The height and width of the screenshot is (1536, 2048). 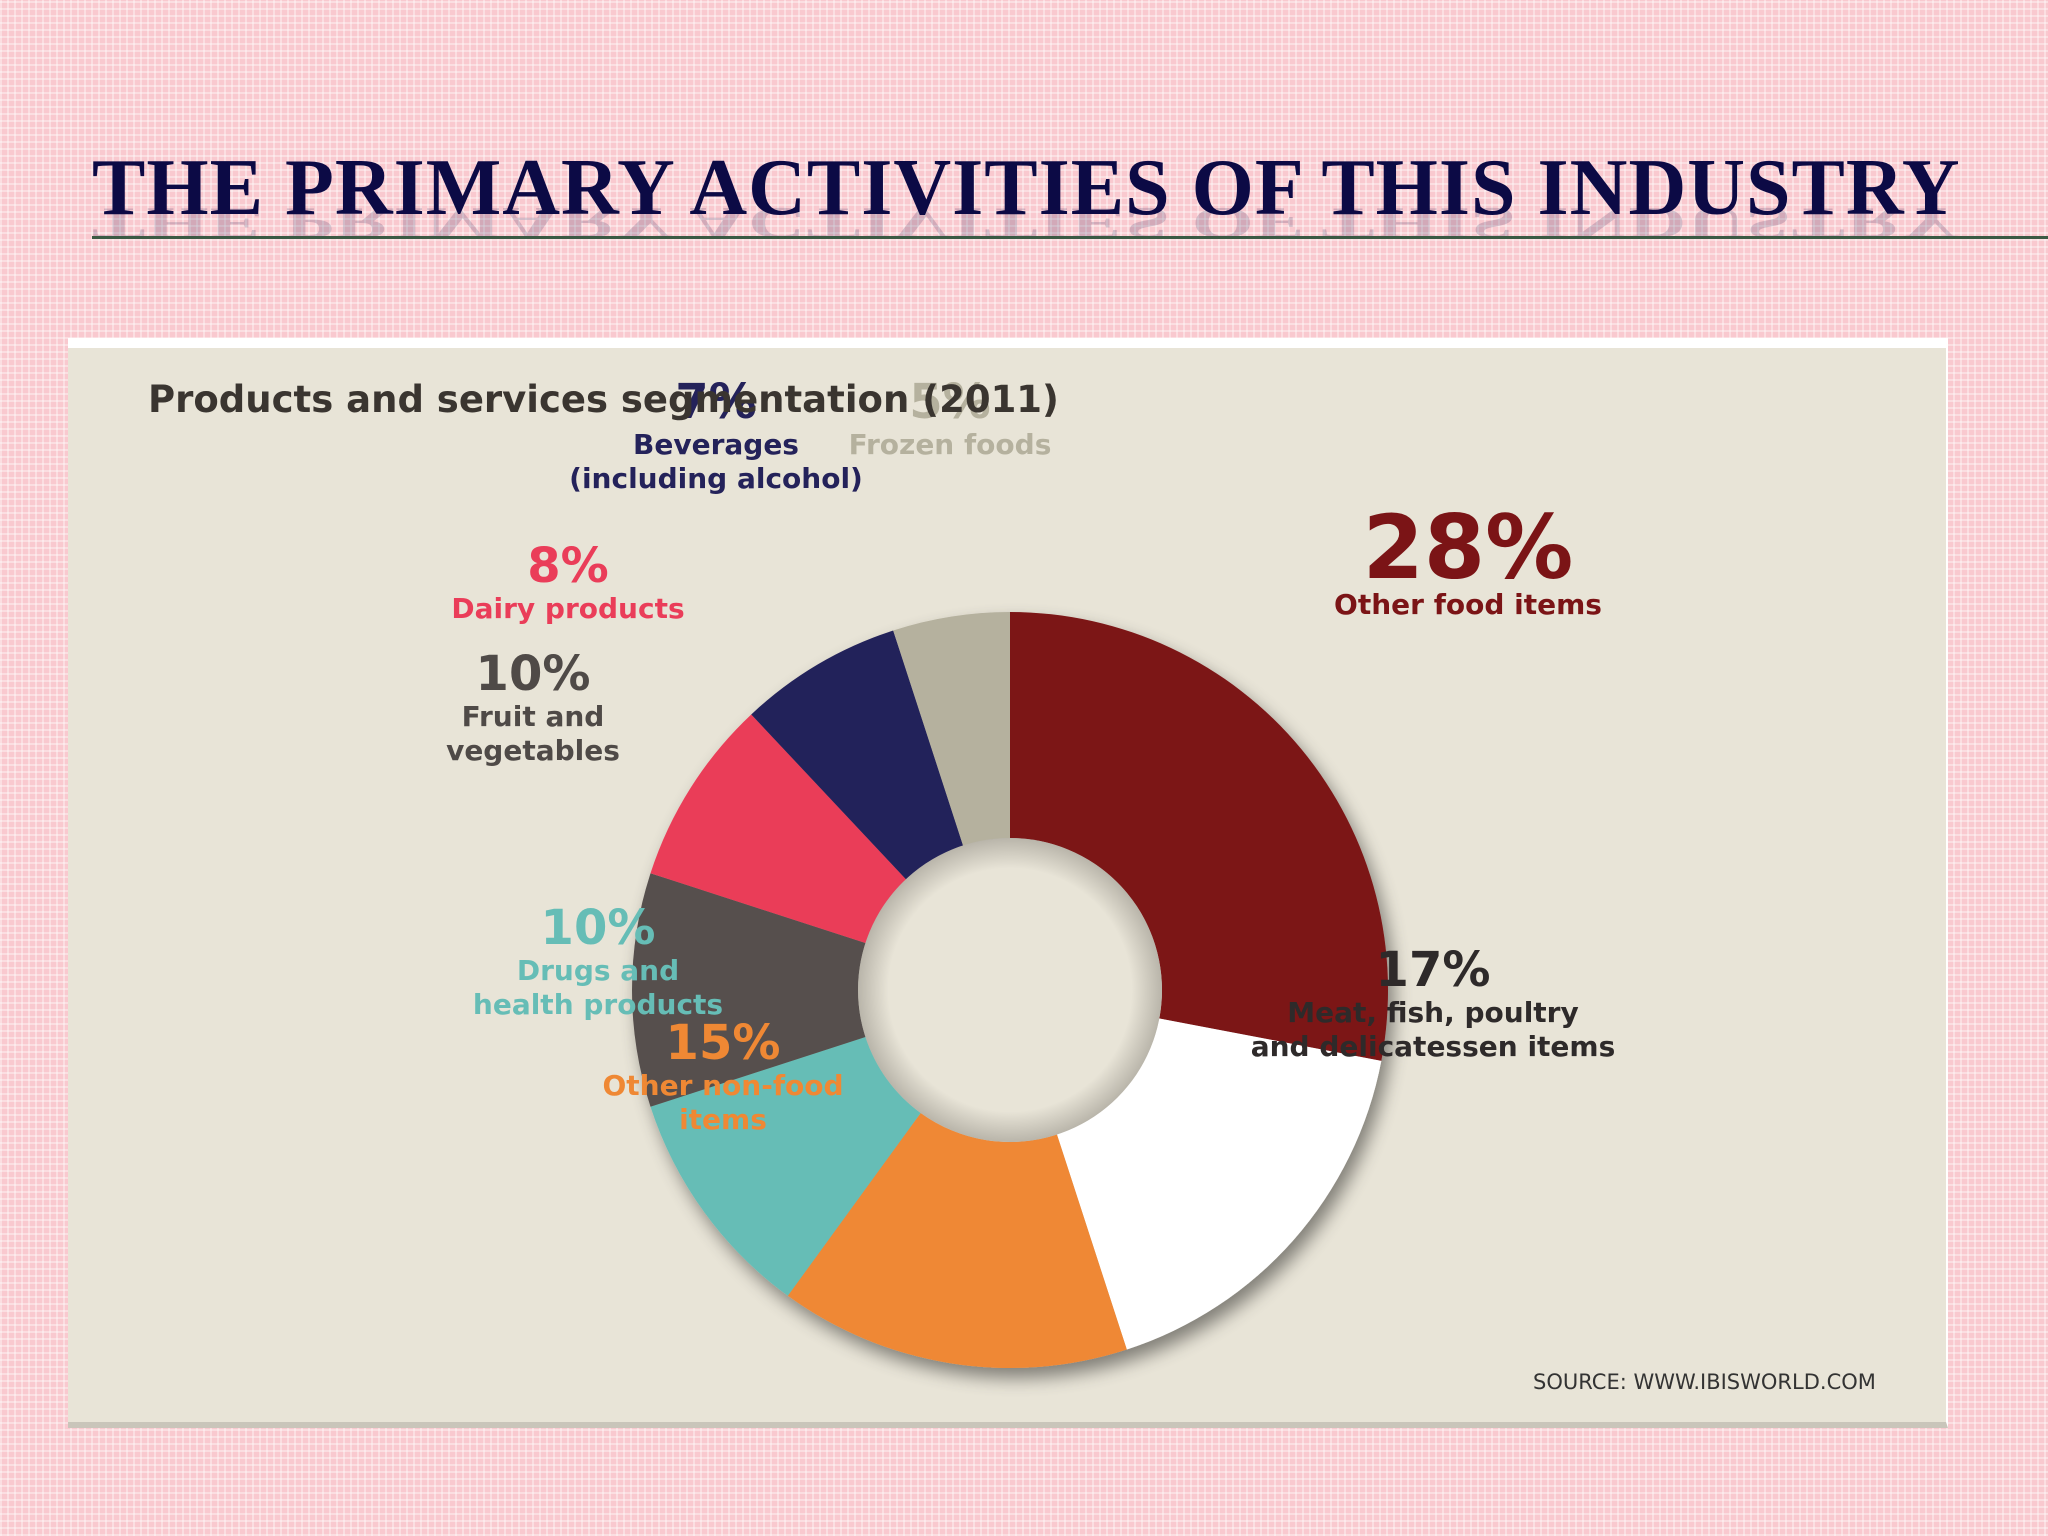 What do you see at coordinates (598, 1004) in the screenshot?
I see `slice-category-label: health products` at bounding box center [598, 1004].